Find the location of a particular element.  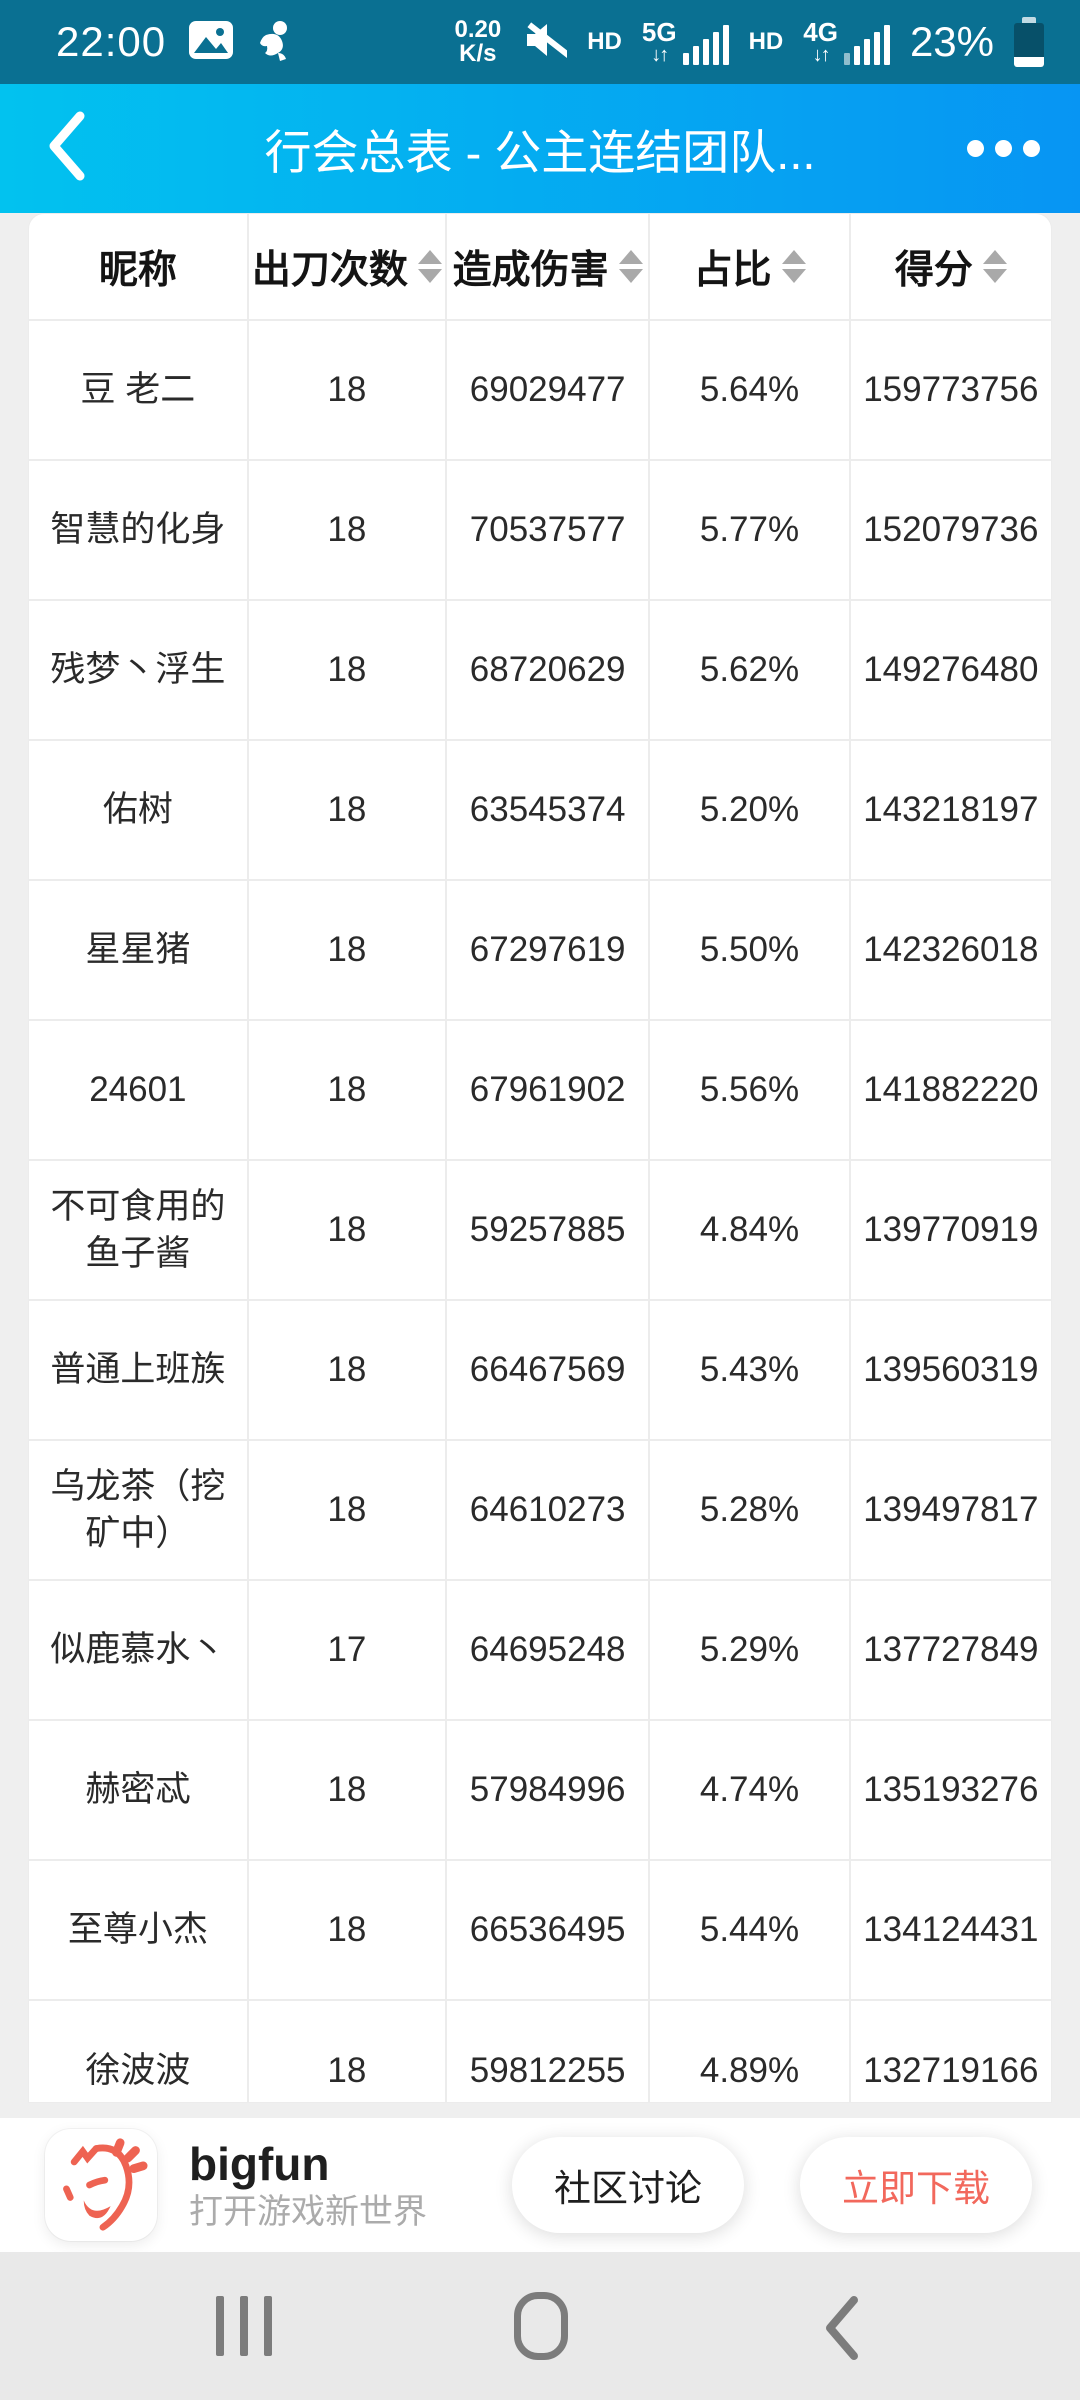

table-row: 星星猪 18 67297619 5.50% 142326018 is located at coordinates (540, 950).